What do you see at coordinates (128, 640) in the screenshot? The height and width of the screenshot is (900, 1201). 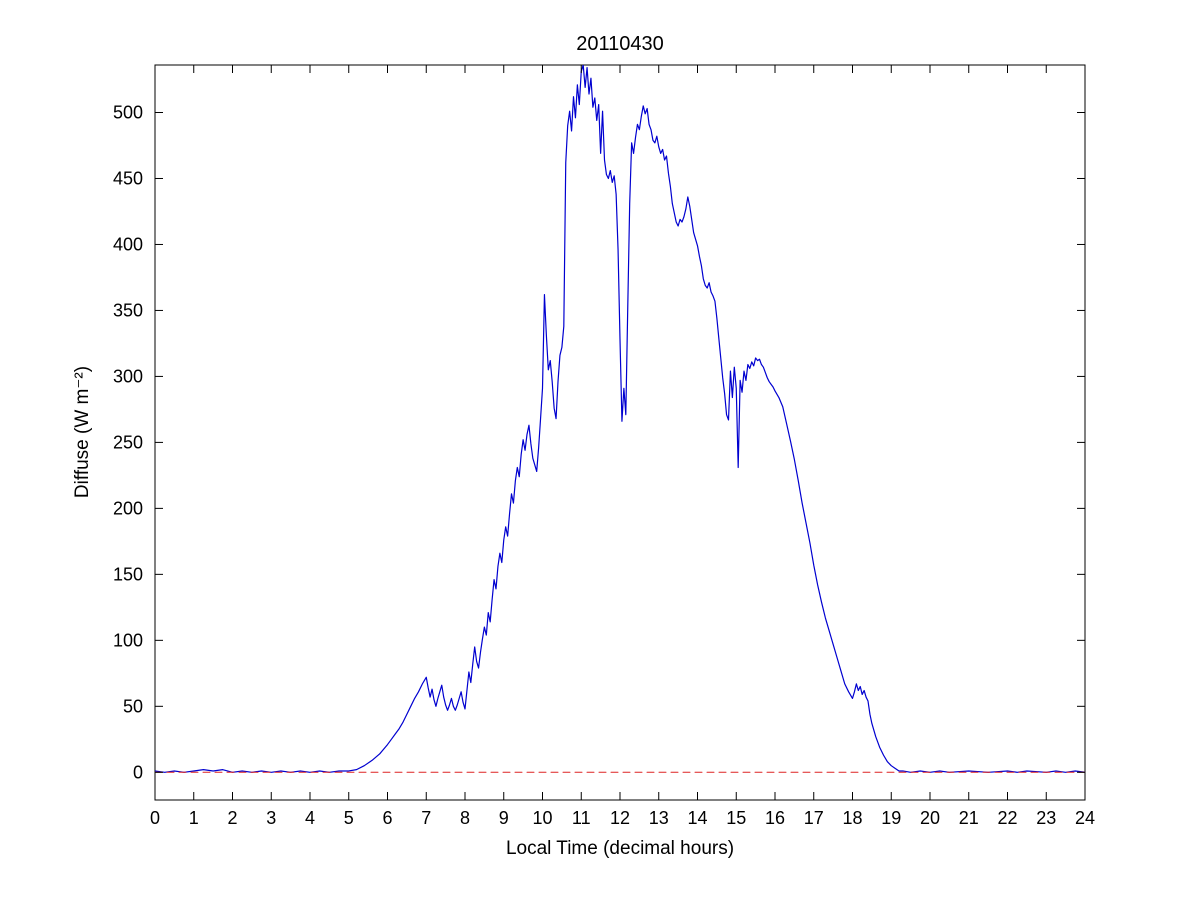 I see `y-tick-label: 100` at bounding box center [128, 640].